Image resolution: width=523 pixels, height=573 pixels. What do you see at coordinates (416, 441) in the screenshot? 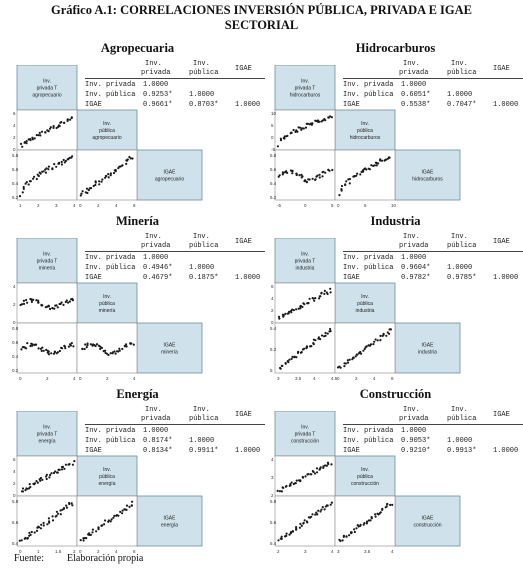
I see `corr-value: 0.9053*` at bounding box center [416, 441].